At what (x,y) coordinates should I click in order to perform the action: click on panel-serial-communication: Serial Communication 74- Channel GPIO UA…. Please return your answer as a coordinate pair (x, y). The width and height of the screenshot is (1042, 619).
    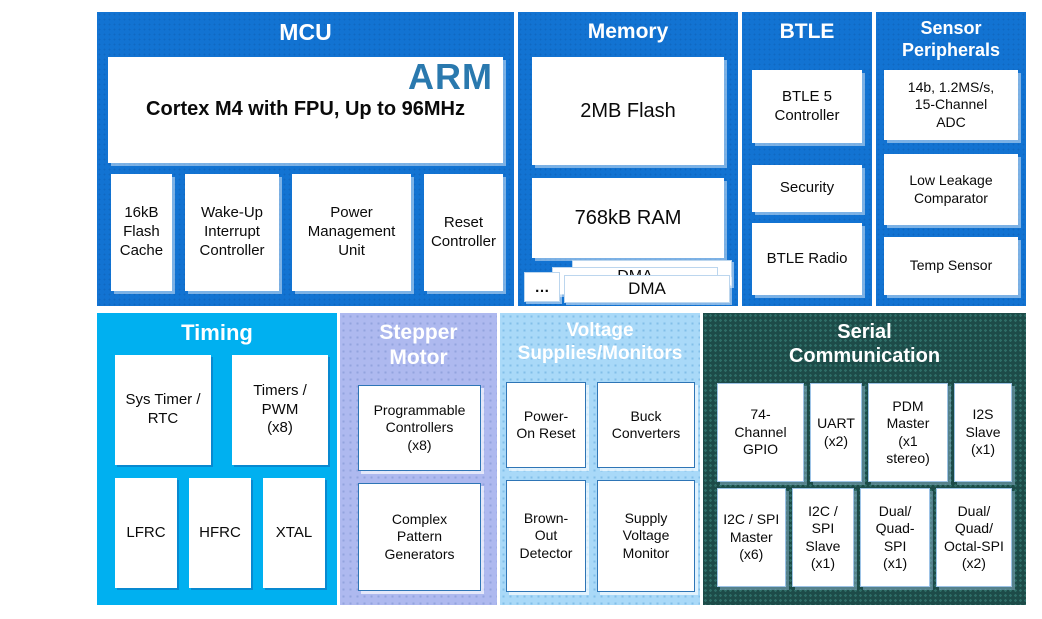
    Looking at the image, I should click on (864, 459).